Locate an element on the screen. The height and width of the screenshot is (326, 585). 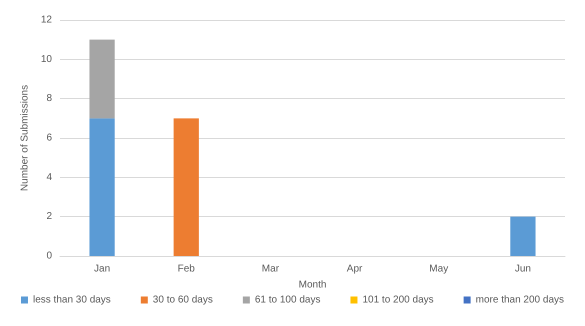
y-tick-label: 2 is located at coordinates (49, 216).